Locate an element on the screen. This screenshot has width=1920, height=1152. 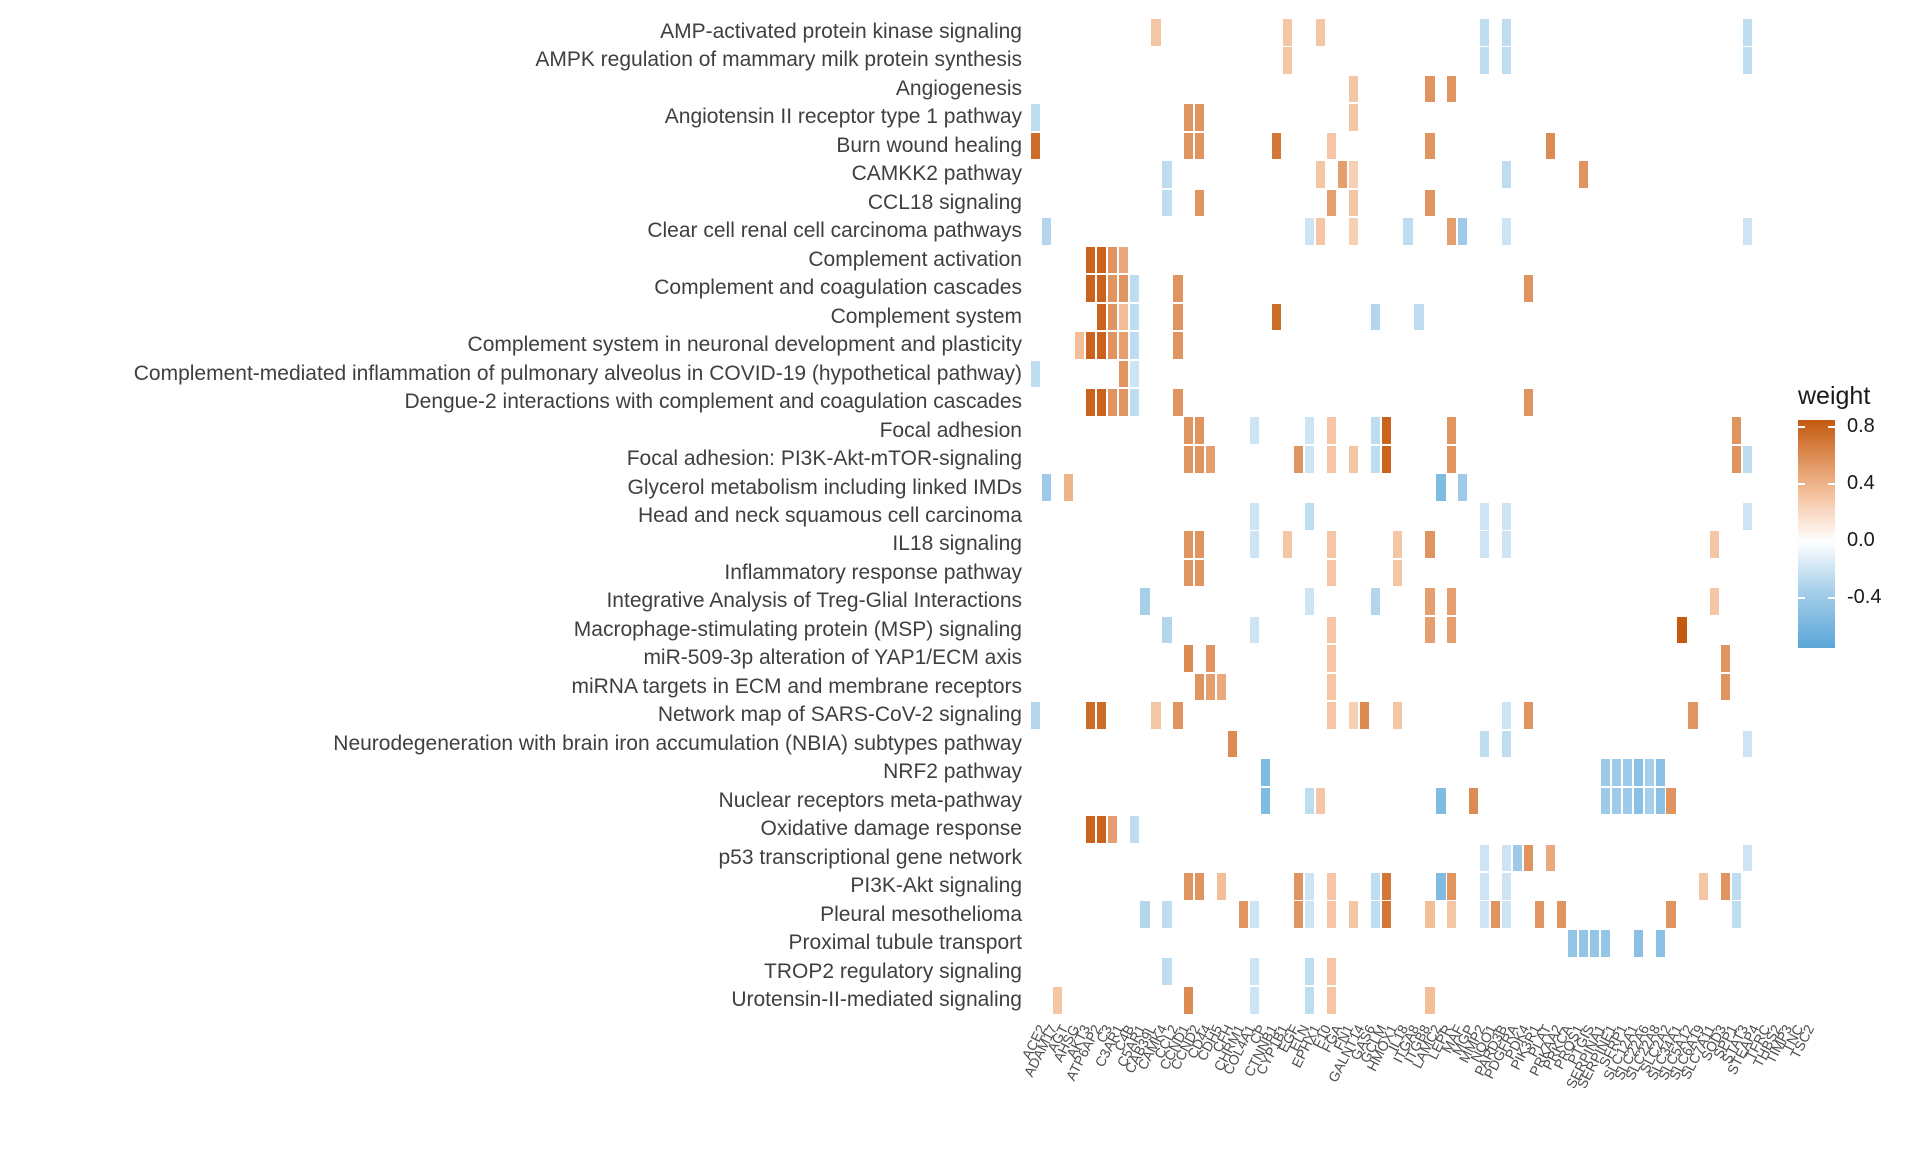
pathway-label: Nuclear receptors meta-pathway is located at coordinates (870, 800).